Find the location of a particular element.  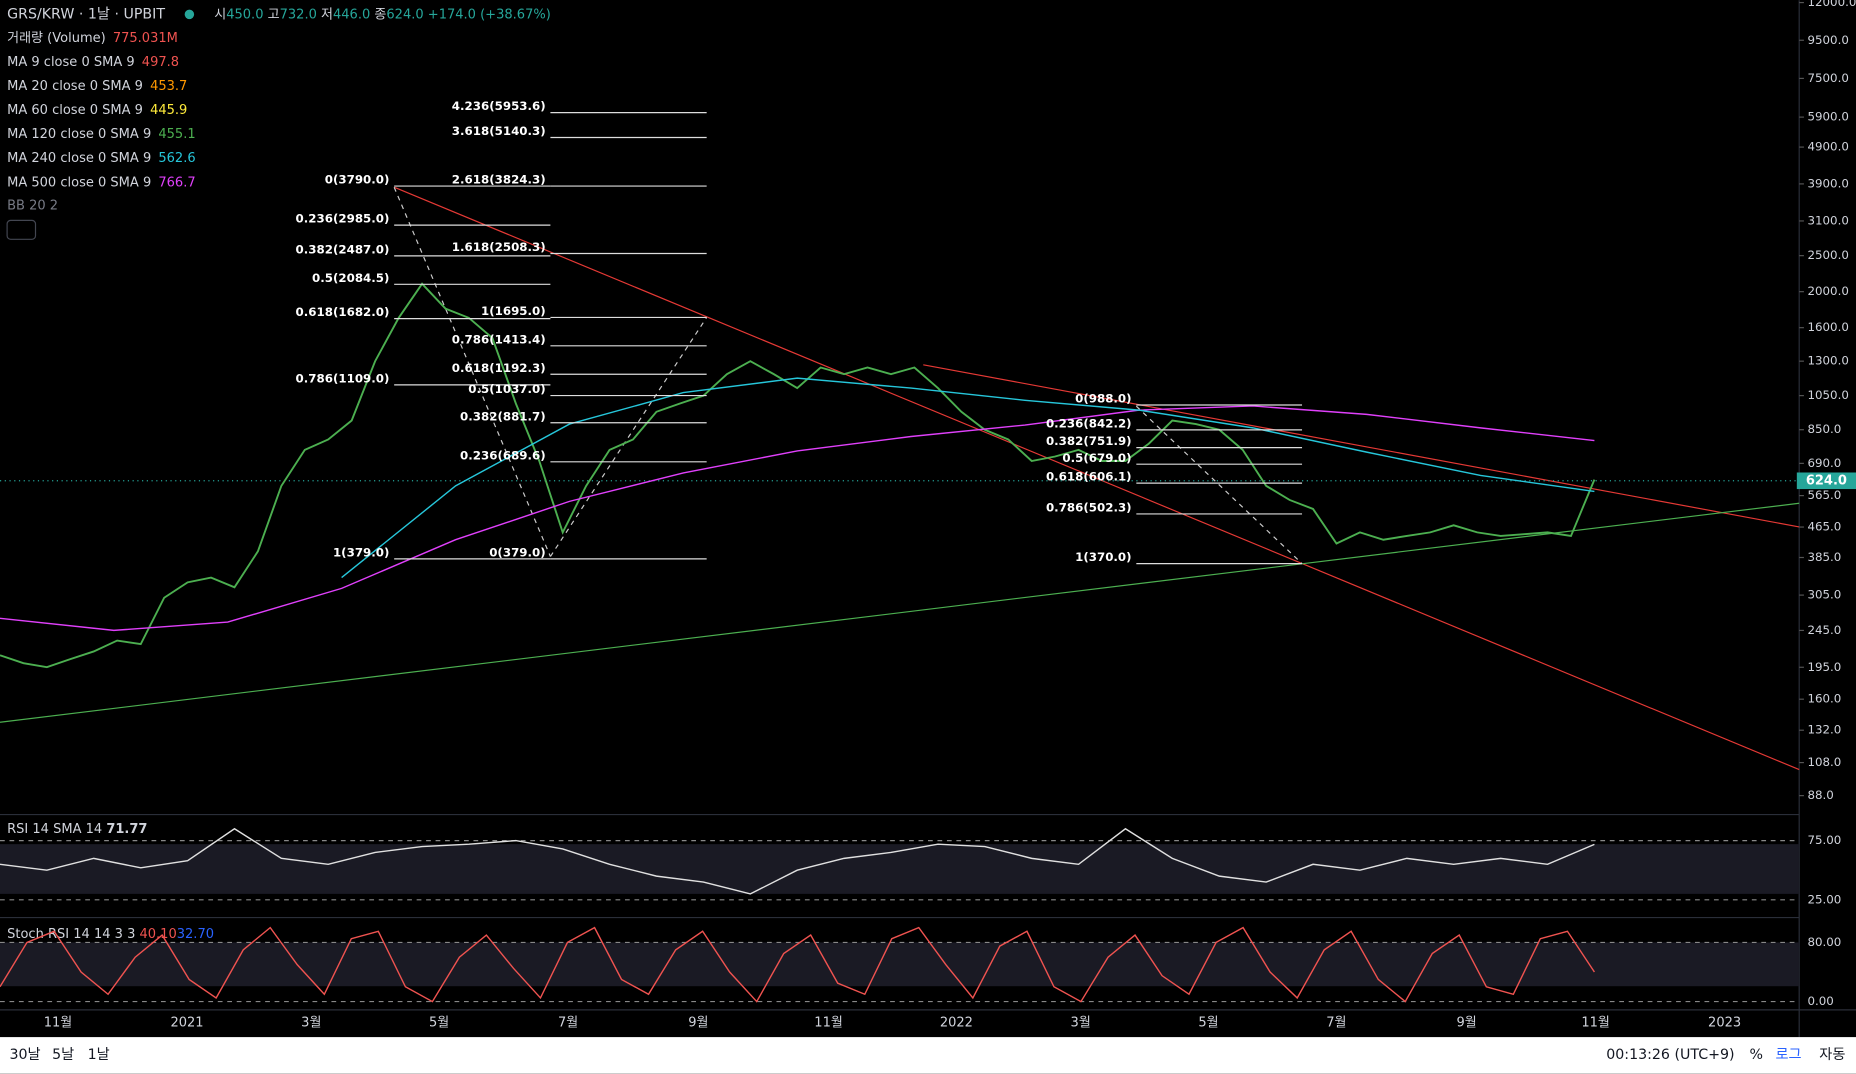

rsi-title: RSI 14 SMA 14 71.77 is located at coordinates (77, 828).